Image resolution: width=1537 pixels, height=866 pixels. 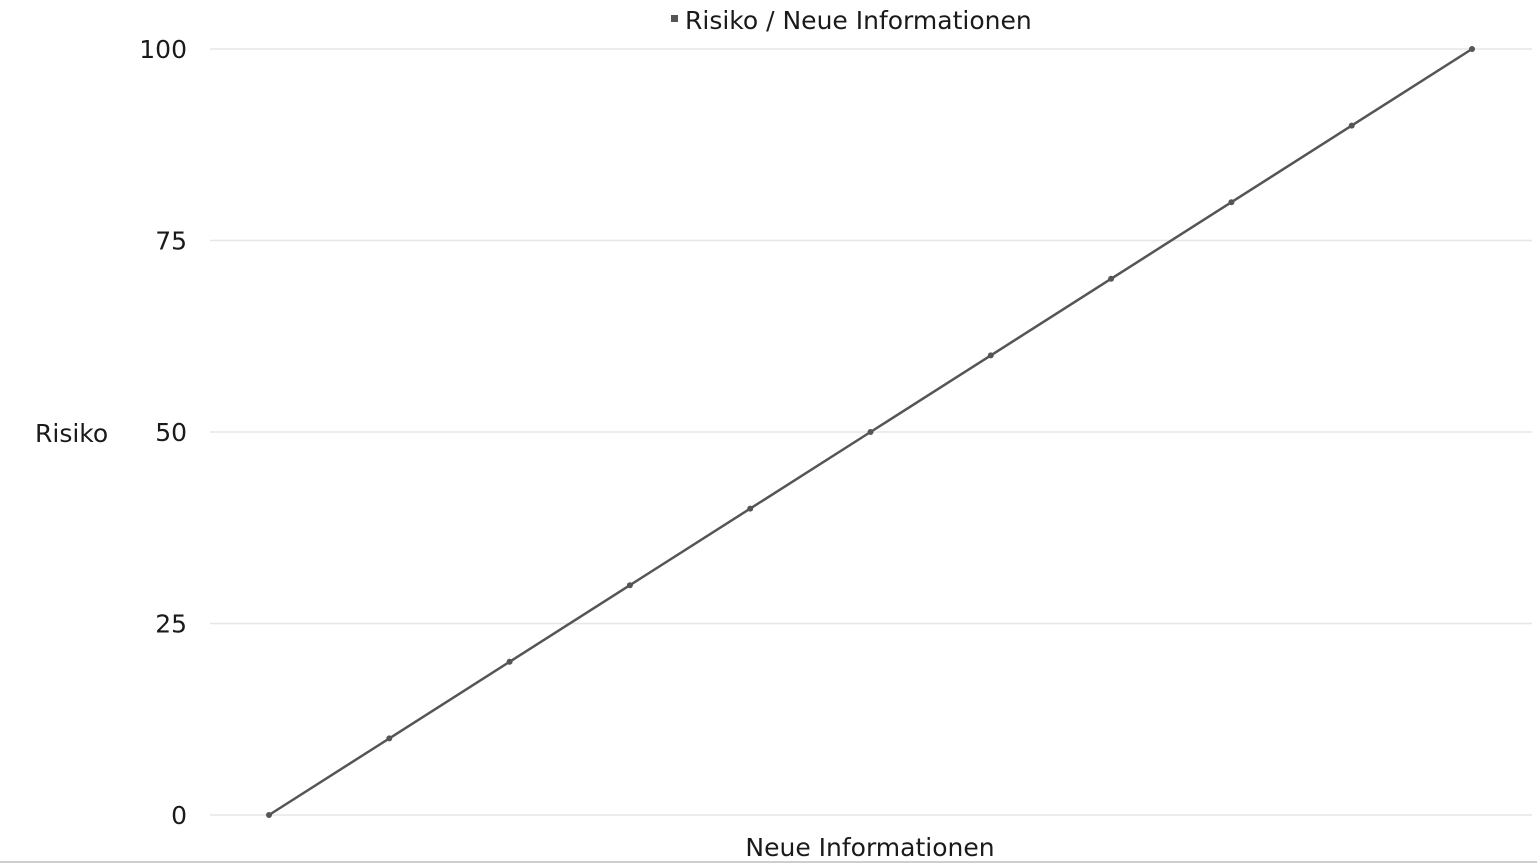 What do you see at coordinates (163, 49) in the screenshot?
I see `y-tick-label: 100` at bounding box center [163, 49].